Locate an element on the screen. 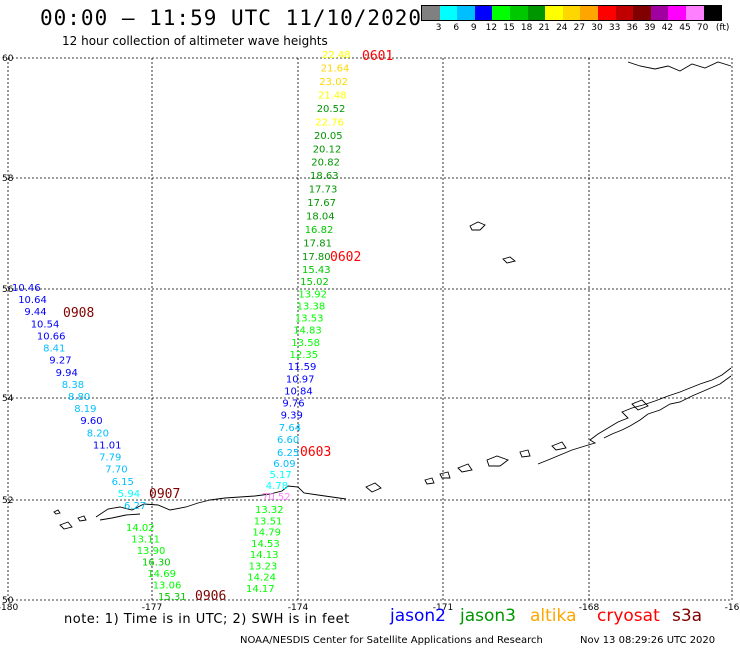  legend-label: 18 is located at coordinates (526, 28).